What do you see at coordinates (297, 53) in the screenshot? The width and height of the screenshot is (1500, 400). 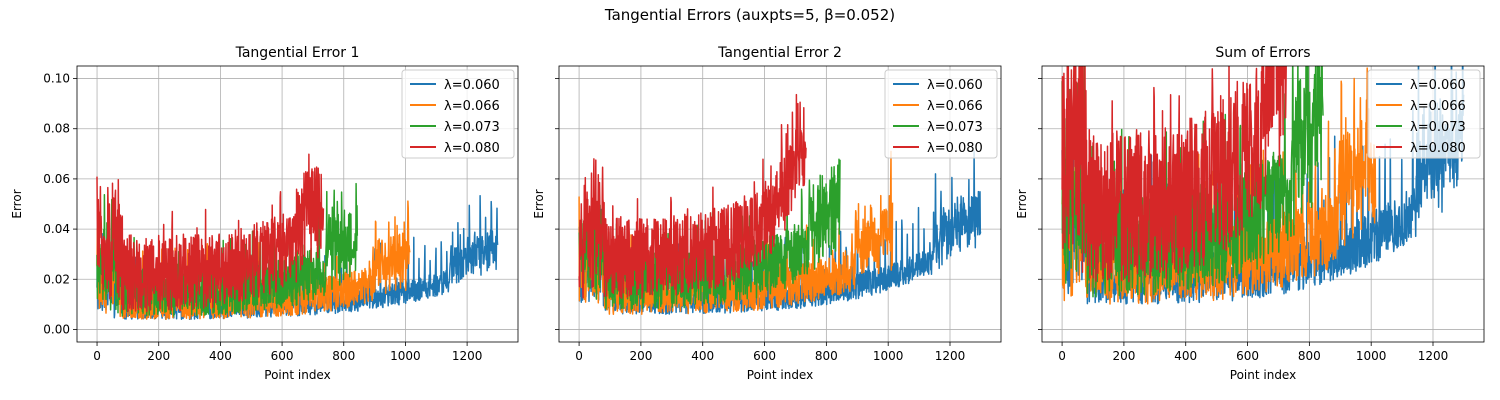 I see `subplot-title: Tangential Error 1` at bounding box center [297, 53].